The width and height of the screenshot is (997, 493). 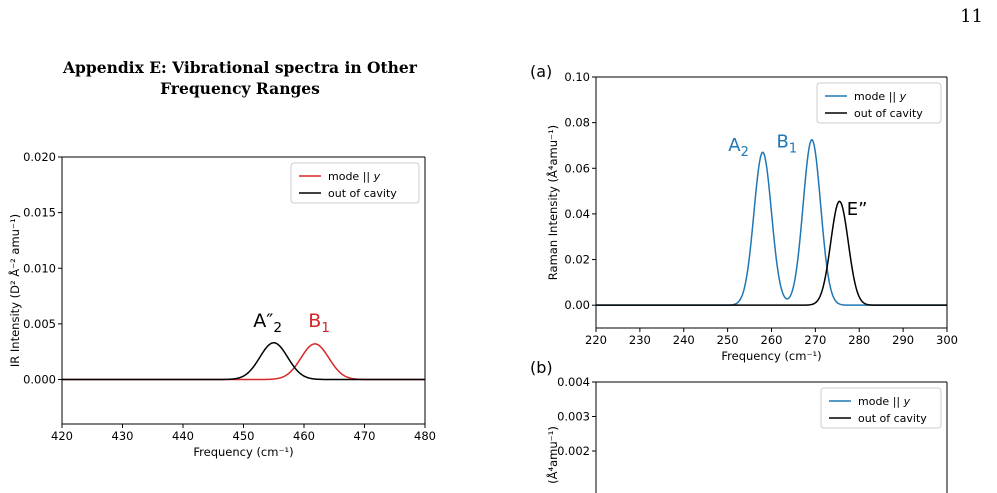 What do you see at coordinates (577, 305) in the screenshot?
I see `y-tick-label-raman-0: 0.00` at bounding box center [577, 305].